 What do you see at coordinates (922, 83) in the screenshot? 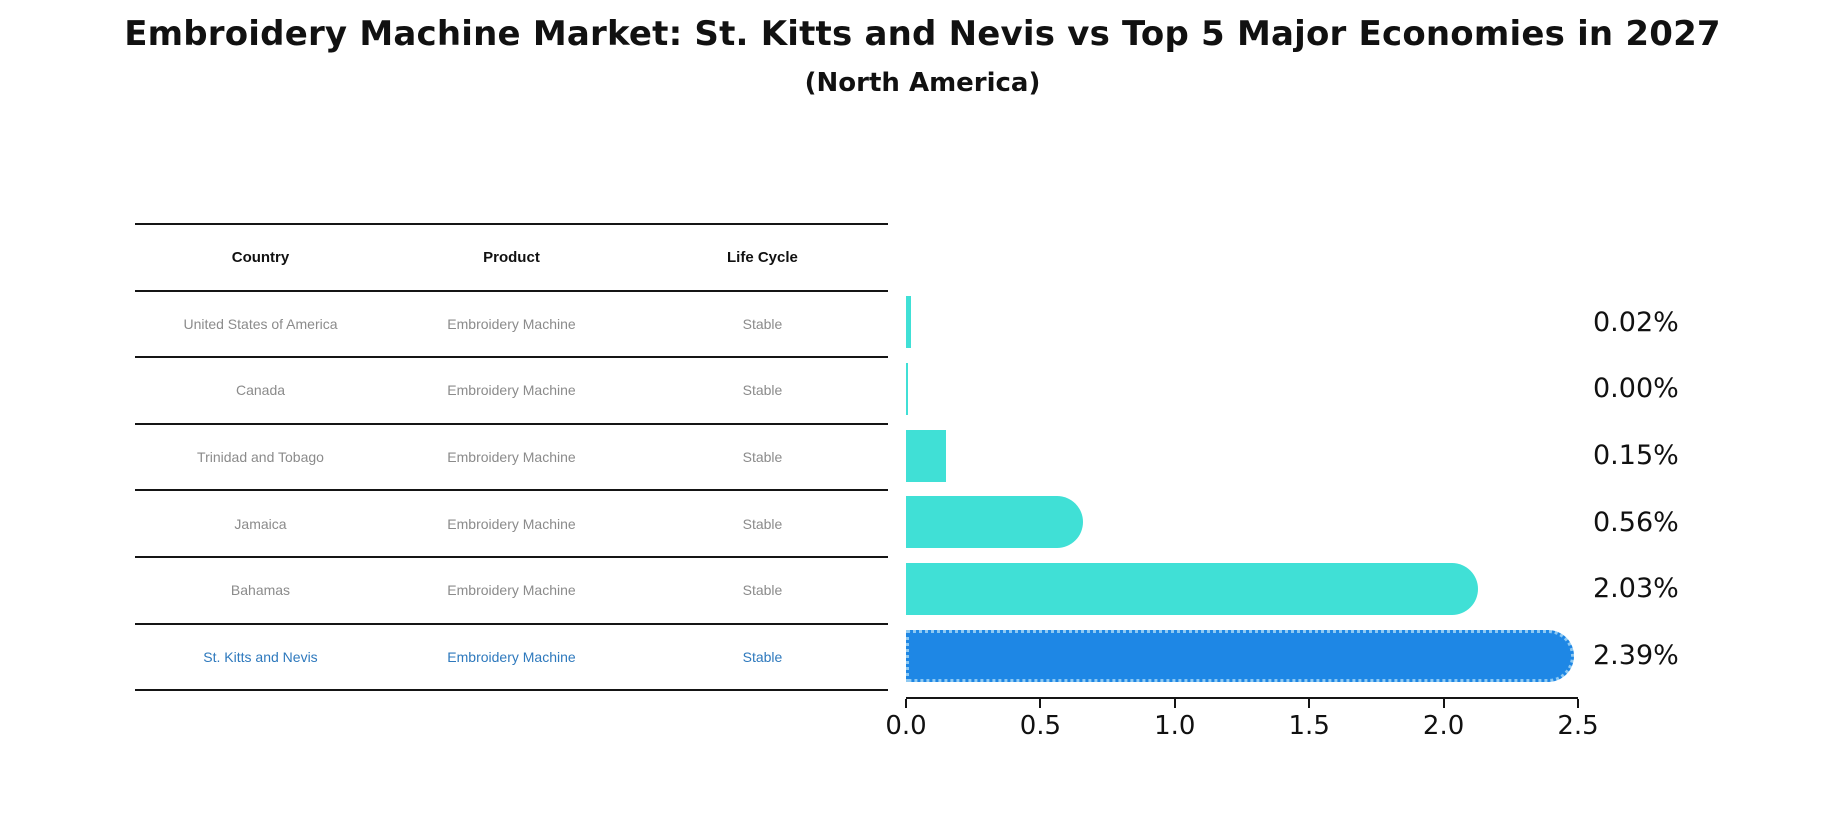
I see `chart-subtitle: (North America)` at bounding box center [922, 83].